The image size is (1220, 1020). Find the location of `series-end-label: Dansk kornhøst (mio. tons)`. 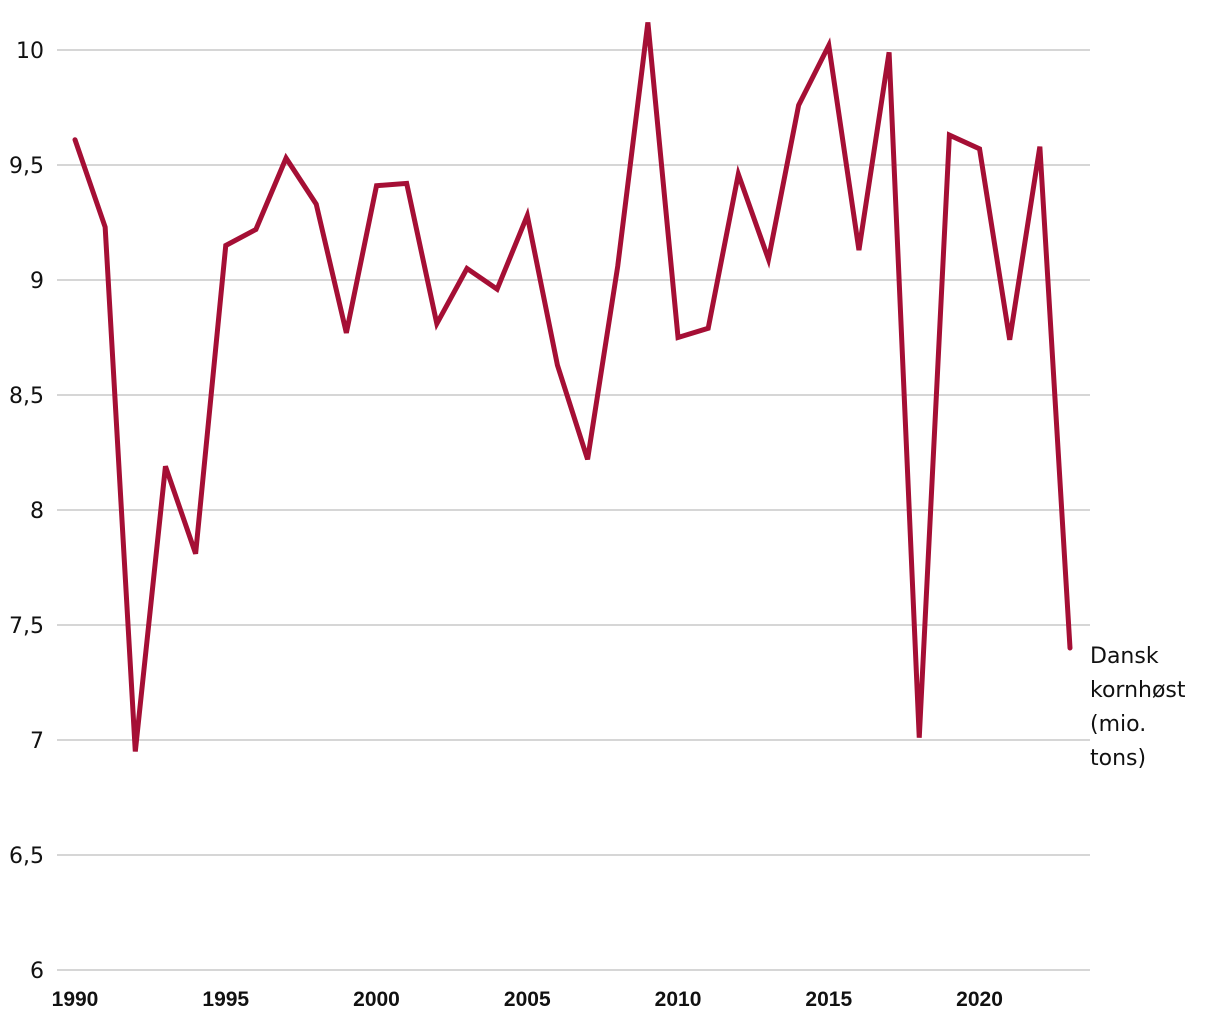

series-end-label: Dansk kornhøst (mio. tons) is located at coordinates (1138, 707).